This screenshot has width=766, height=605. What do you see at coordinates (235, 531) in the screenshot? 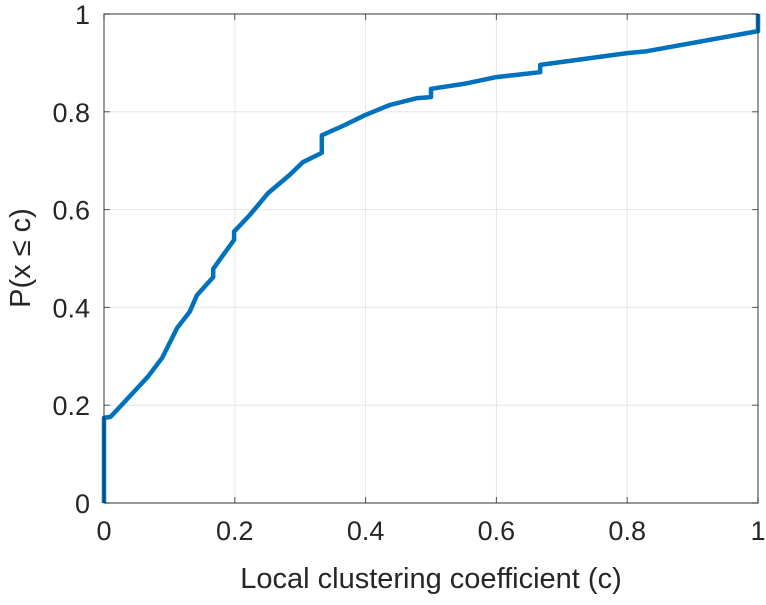
I see `x-tick-label: 0.2` at bounding box center [235, 531].